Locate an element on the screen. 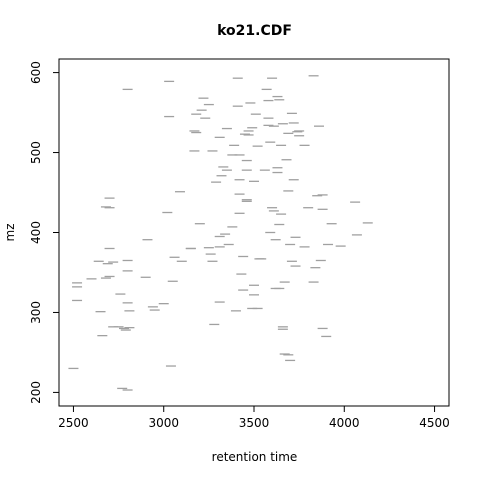 The image size is (480, 480). y-tick-label: 600 is located at coordinates (36, 72).